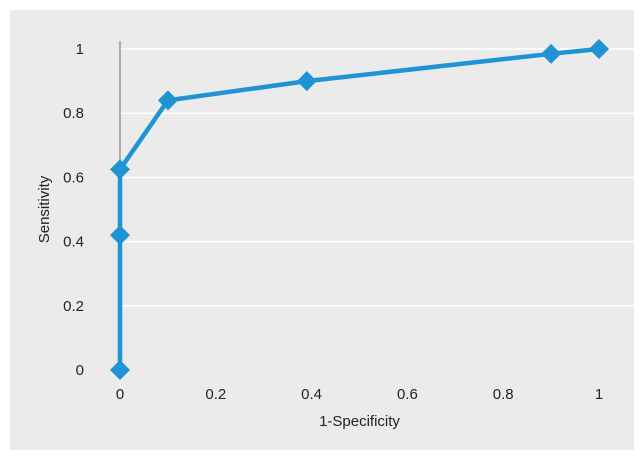 The height and width of the screenshot is (459, 641). What do you see at coordinates (359, 421) in the screenshot?
I see `x-axis-title: 1-Specificity` at bounding box center [359, 421].